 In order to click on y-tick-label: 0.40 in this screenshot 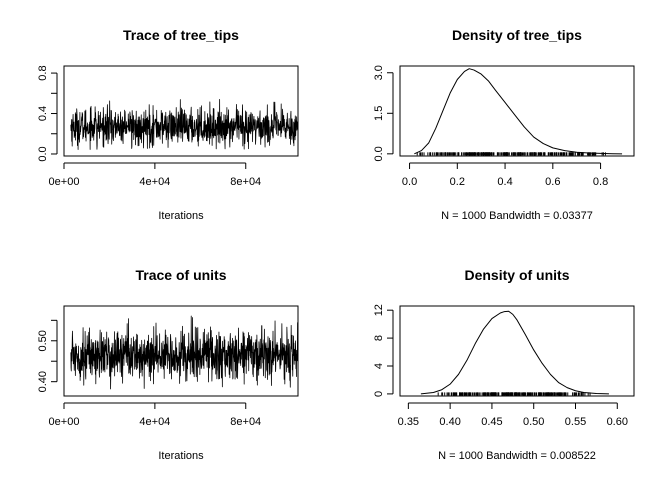, I will do `click(43, 381)`.